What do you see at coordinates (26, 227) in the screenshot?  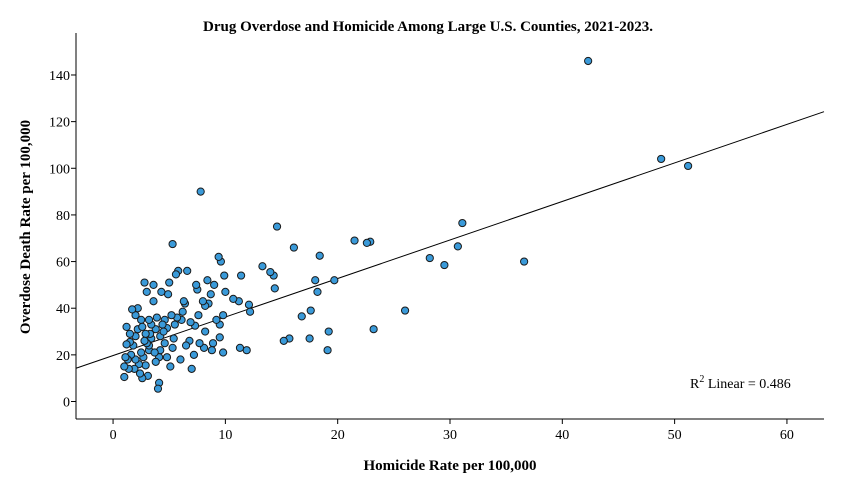 I see `y-axis-label: Overdose Death Rate per 100,000` at bounding box center [26, 227].